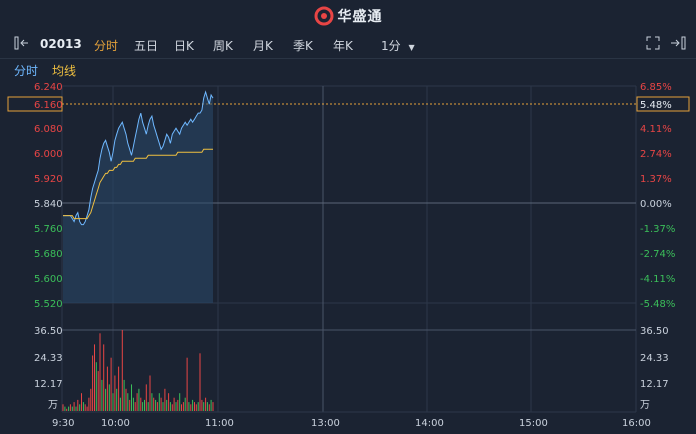 The image size is (696, 434). Describe the element at coordinates (325, 423) in the screenshot. I see `time-label: 13:00` at that location.